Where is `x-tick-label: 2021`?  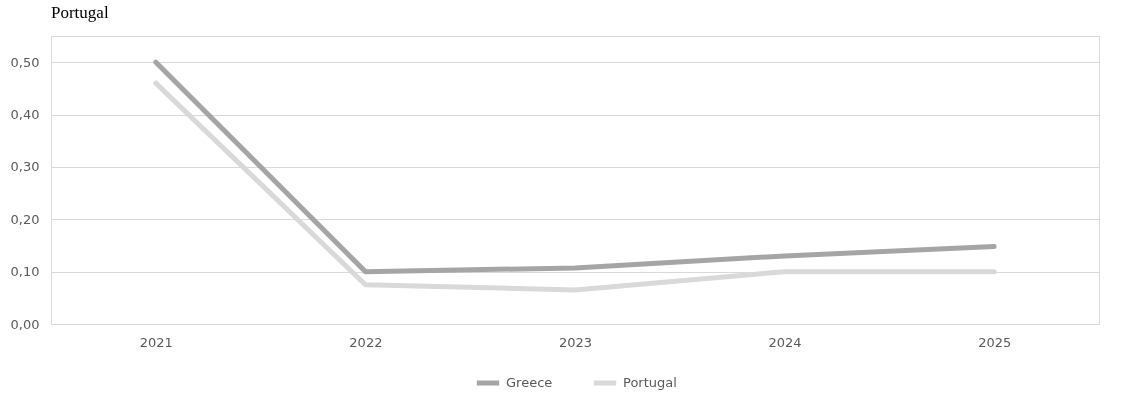
x-tick-label: 2021 is located at coordinates (156, 342).